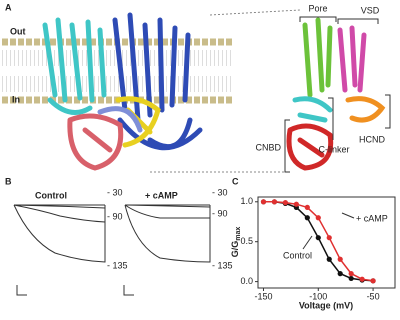  Describe the element at coordinates (235, 249) in the screenshot. I see `y-axis-label-main: G/G` at that location.